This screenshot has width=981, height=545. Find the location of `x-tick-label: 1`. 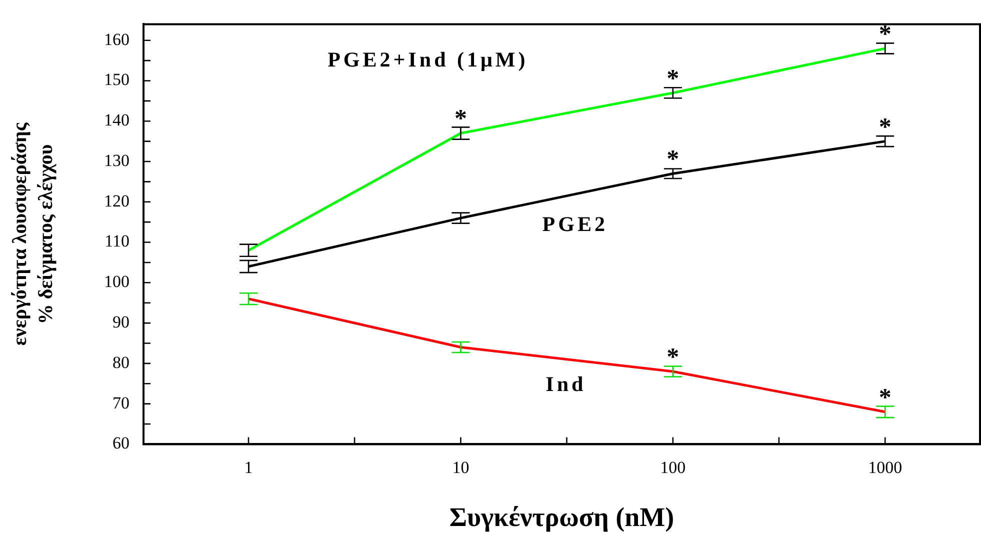

x-tick-label: 1 is located at coordinates (248, 467).